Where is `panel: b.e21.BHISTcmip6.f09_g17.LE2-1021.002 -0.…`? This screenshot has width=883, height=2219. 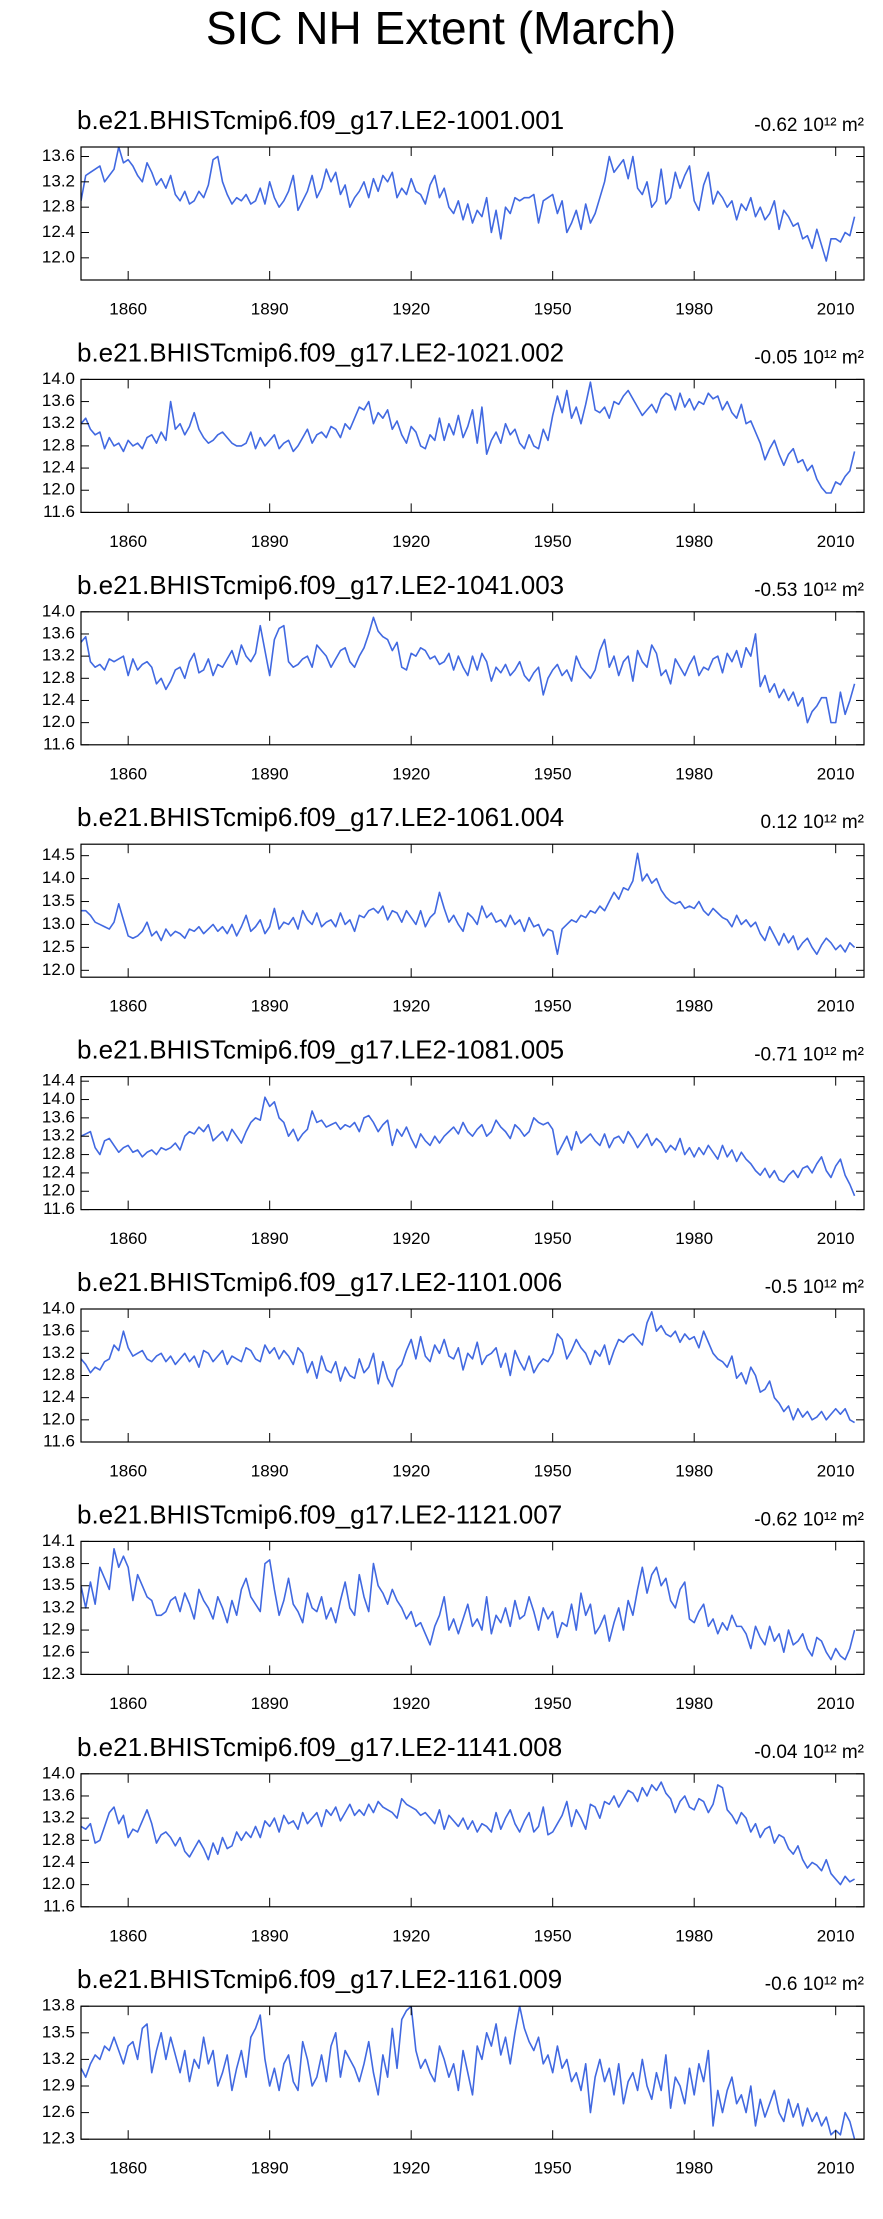
panel: b.e21.BHISTcmip6.f09_g17.LE2-1021.002 -0.… is located at coordinates (453, 444).